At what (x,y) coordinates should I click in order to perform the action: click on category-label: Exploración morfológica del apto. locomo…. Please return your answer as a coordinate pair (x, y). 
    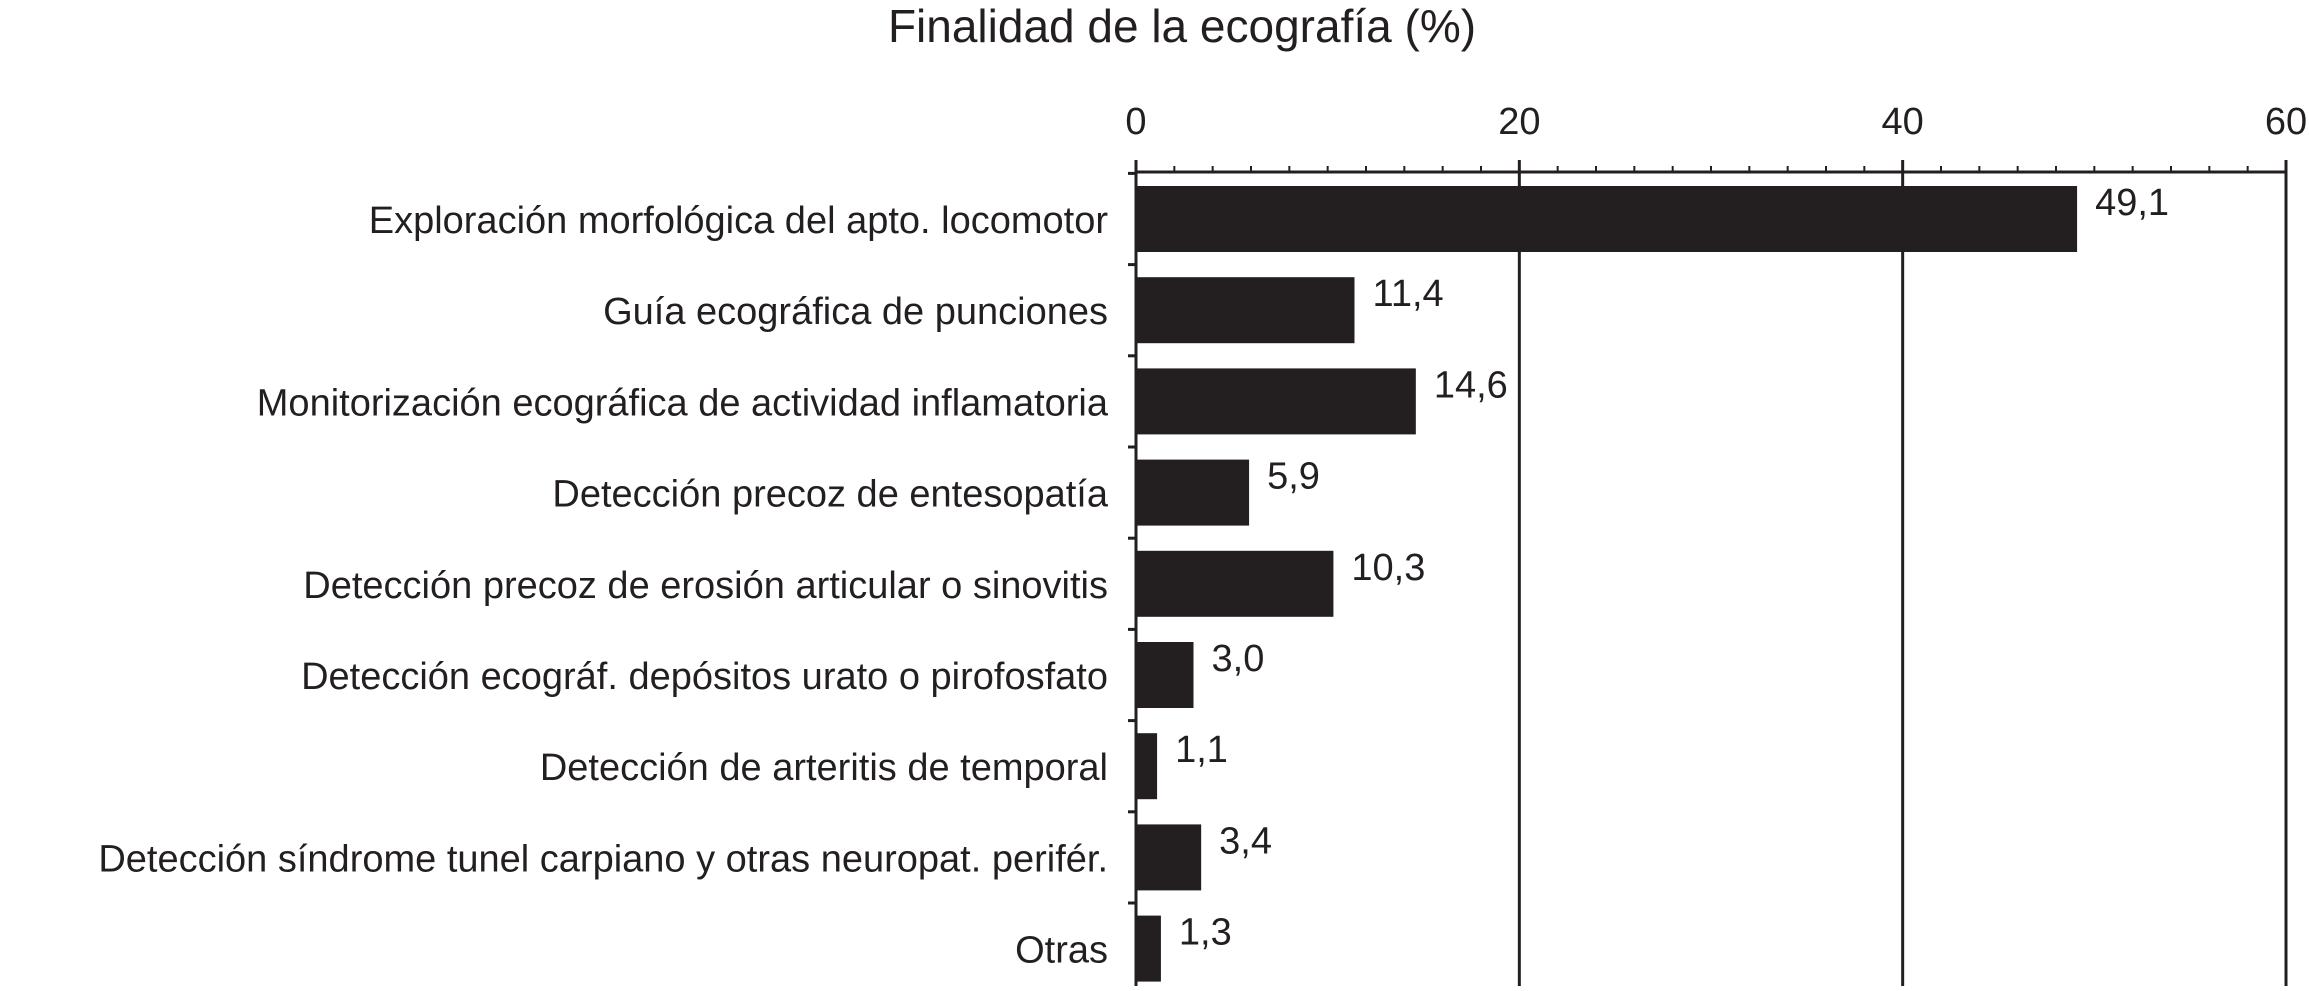
    Looking at the image, I should click on (739, 221).